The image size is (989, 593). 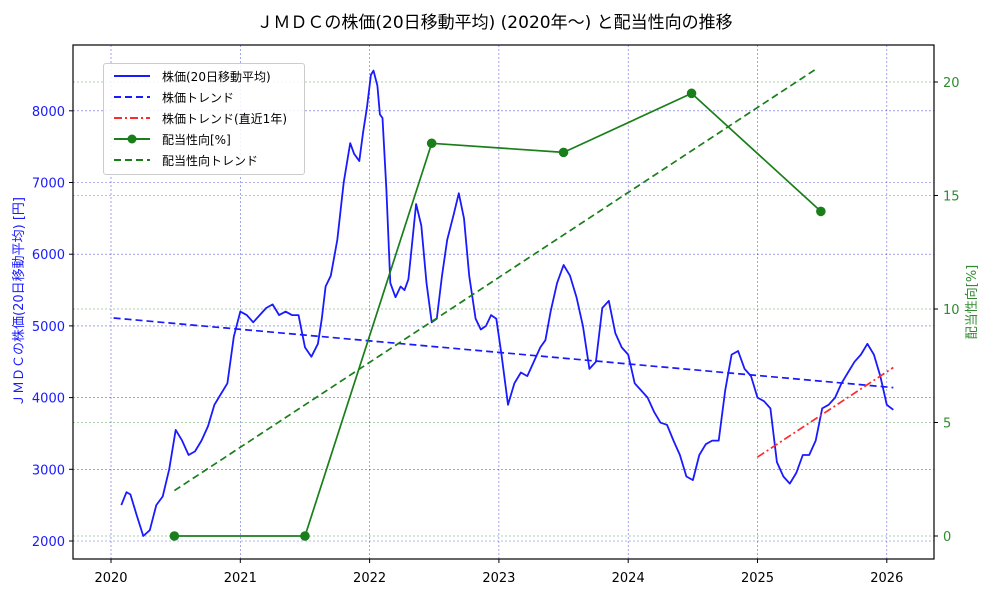 I want to click on y-left-tick-label: 6000, so click(x=48, y=255).